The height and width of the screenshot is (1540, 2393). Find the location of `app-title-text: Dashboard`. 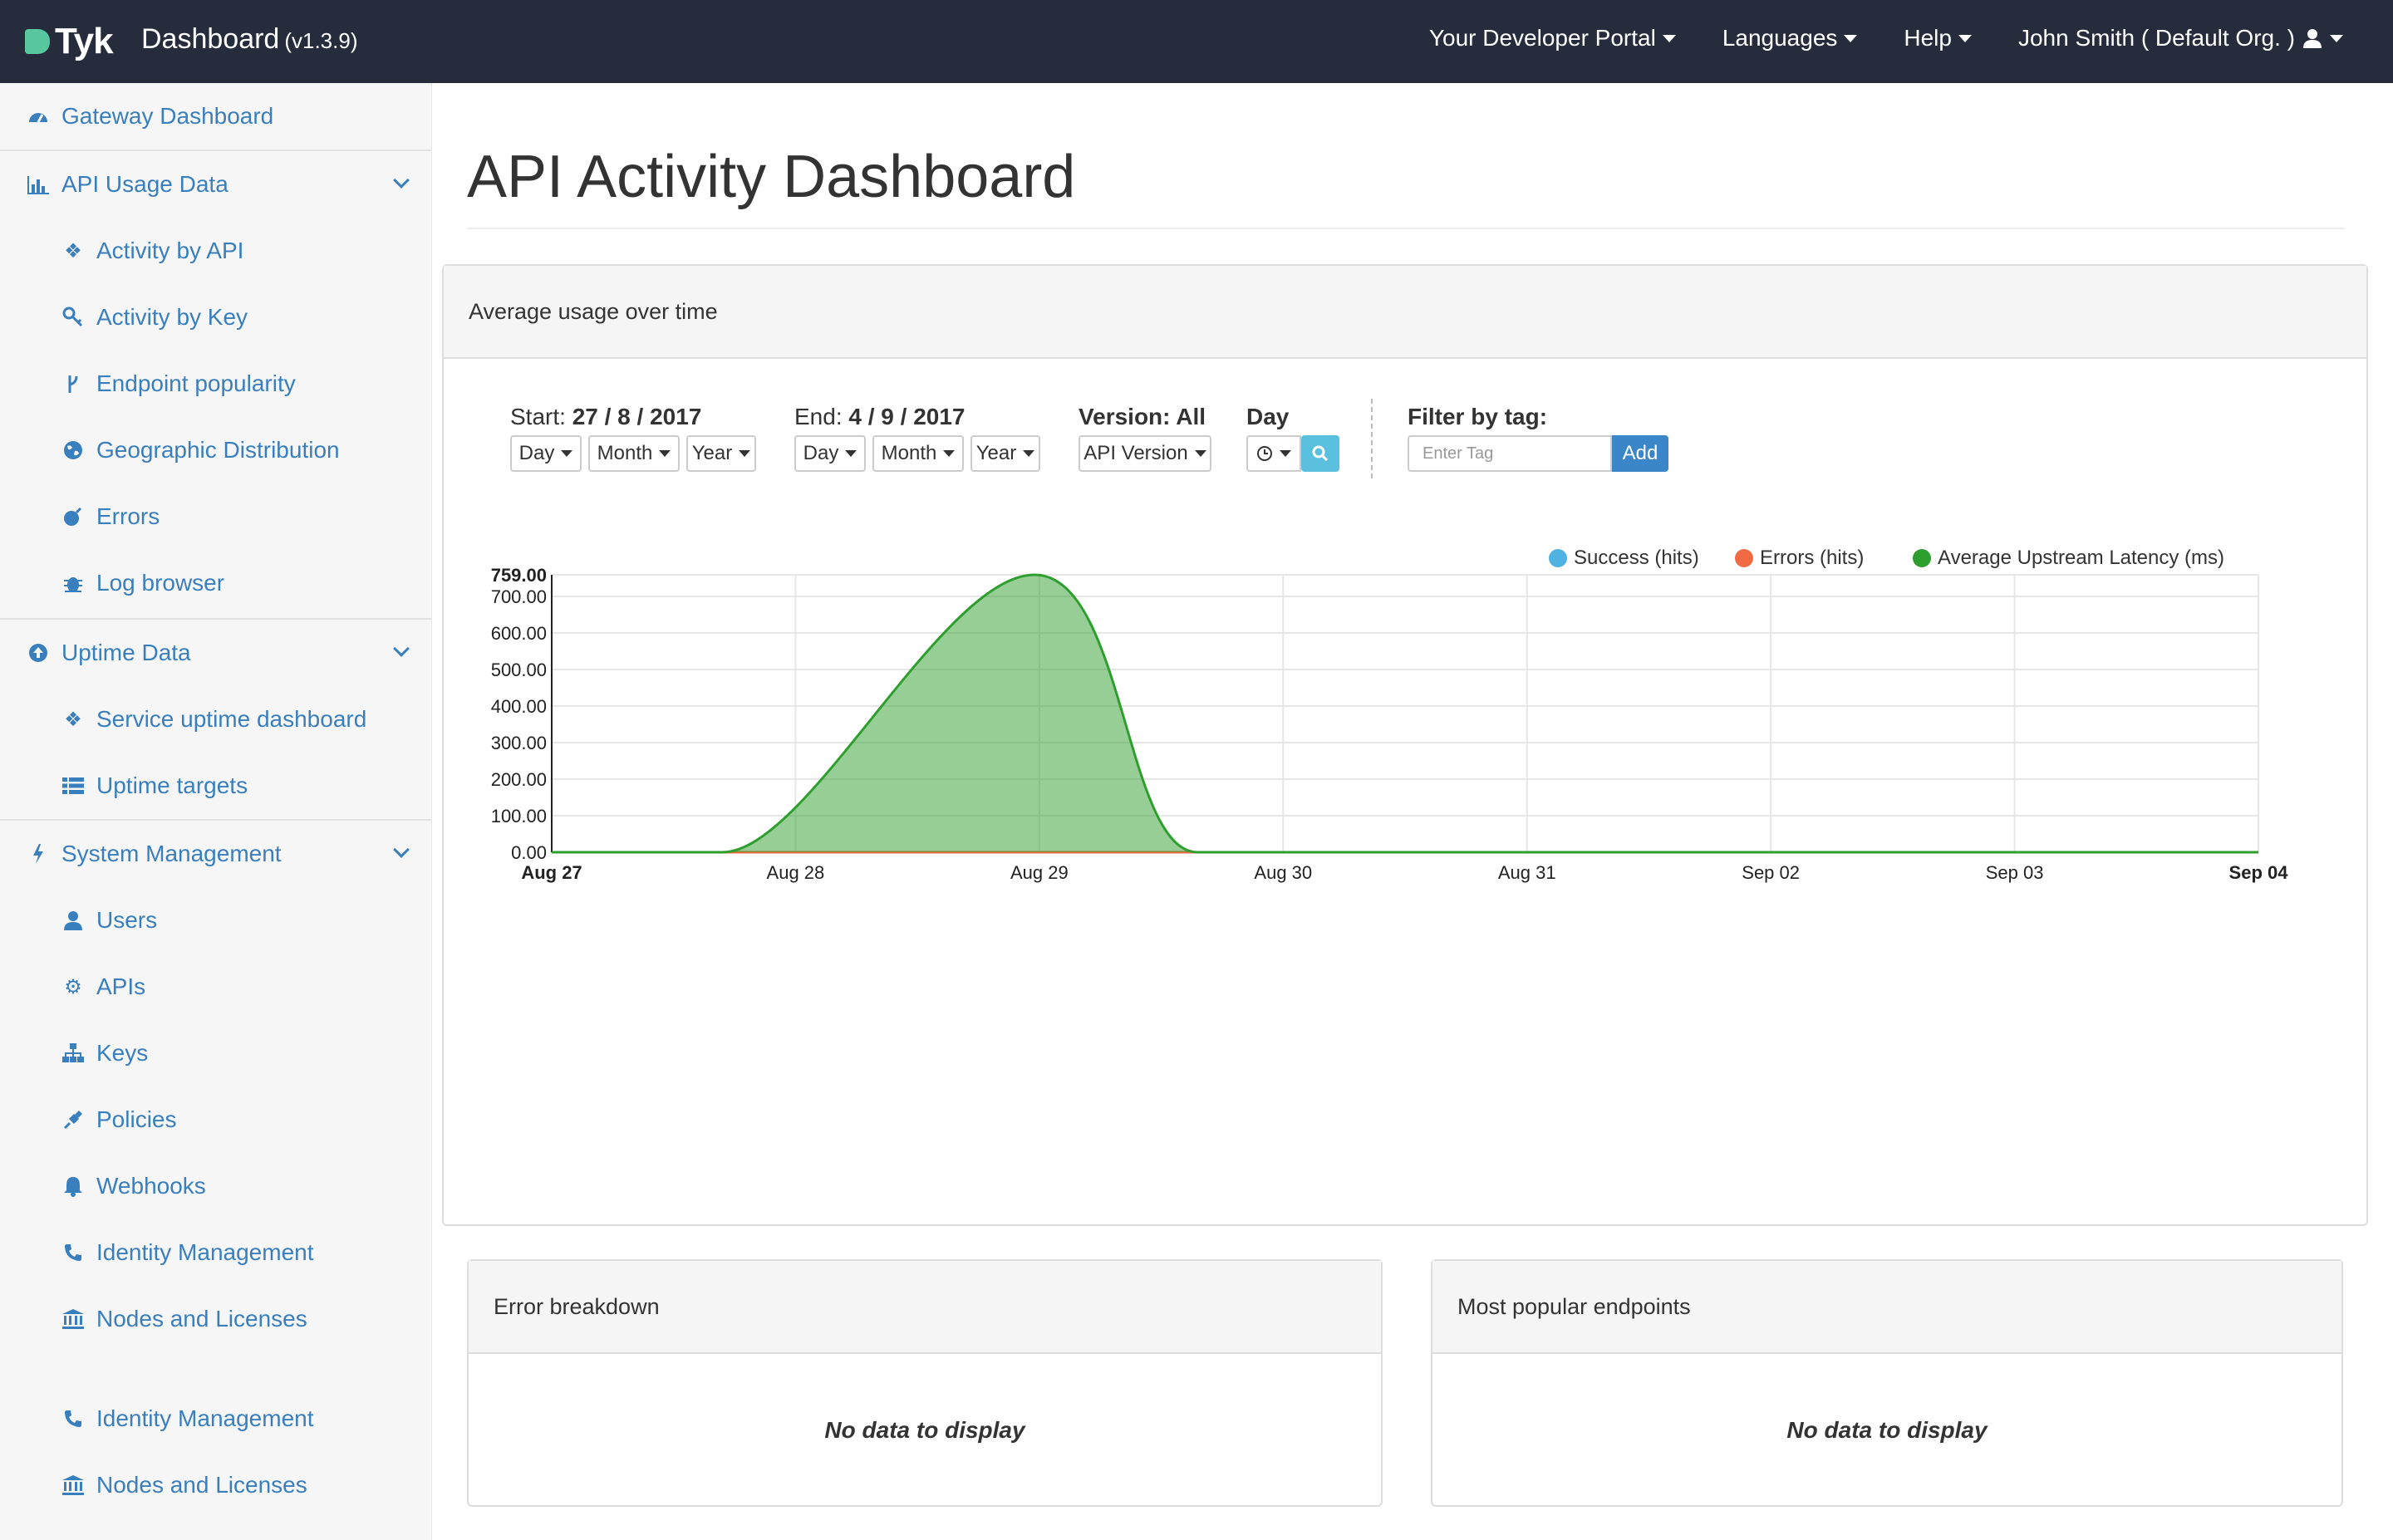

app-title-text: Dashboard is located at coordinates (210, 39).